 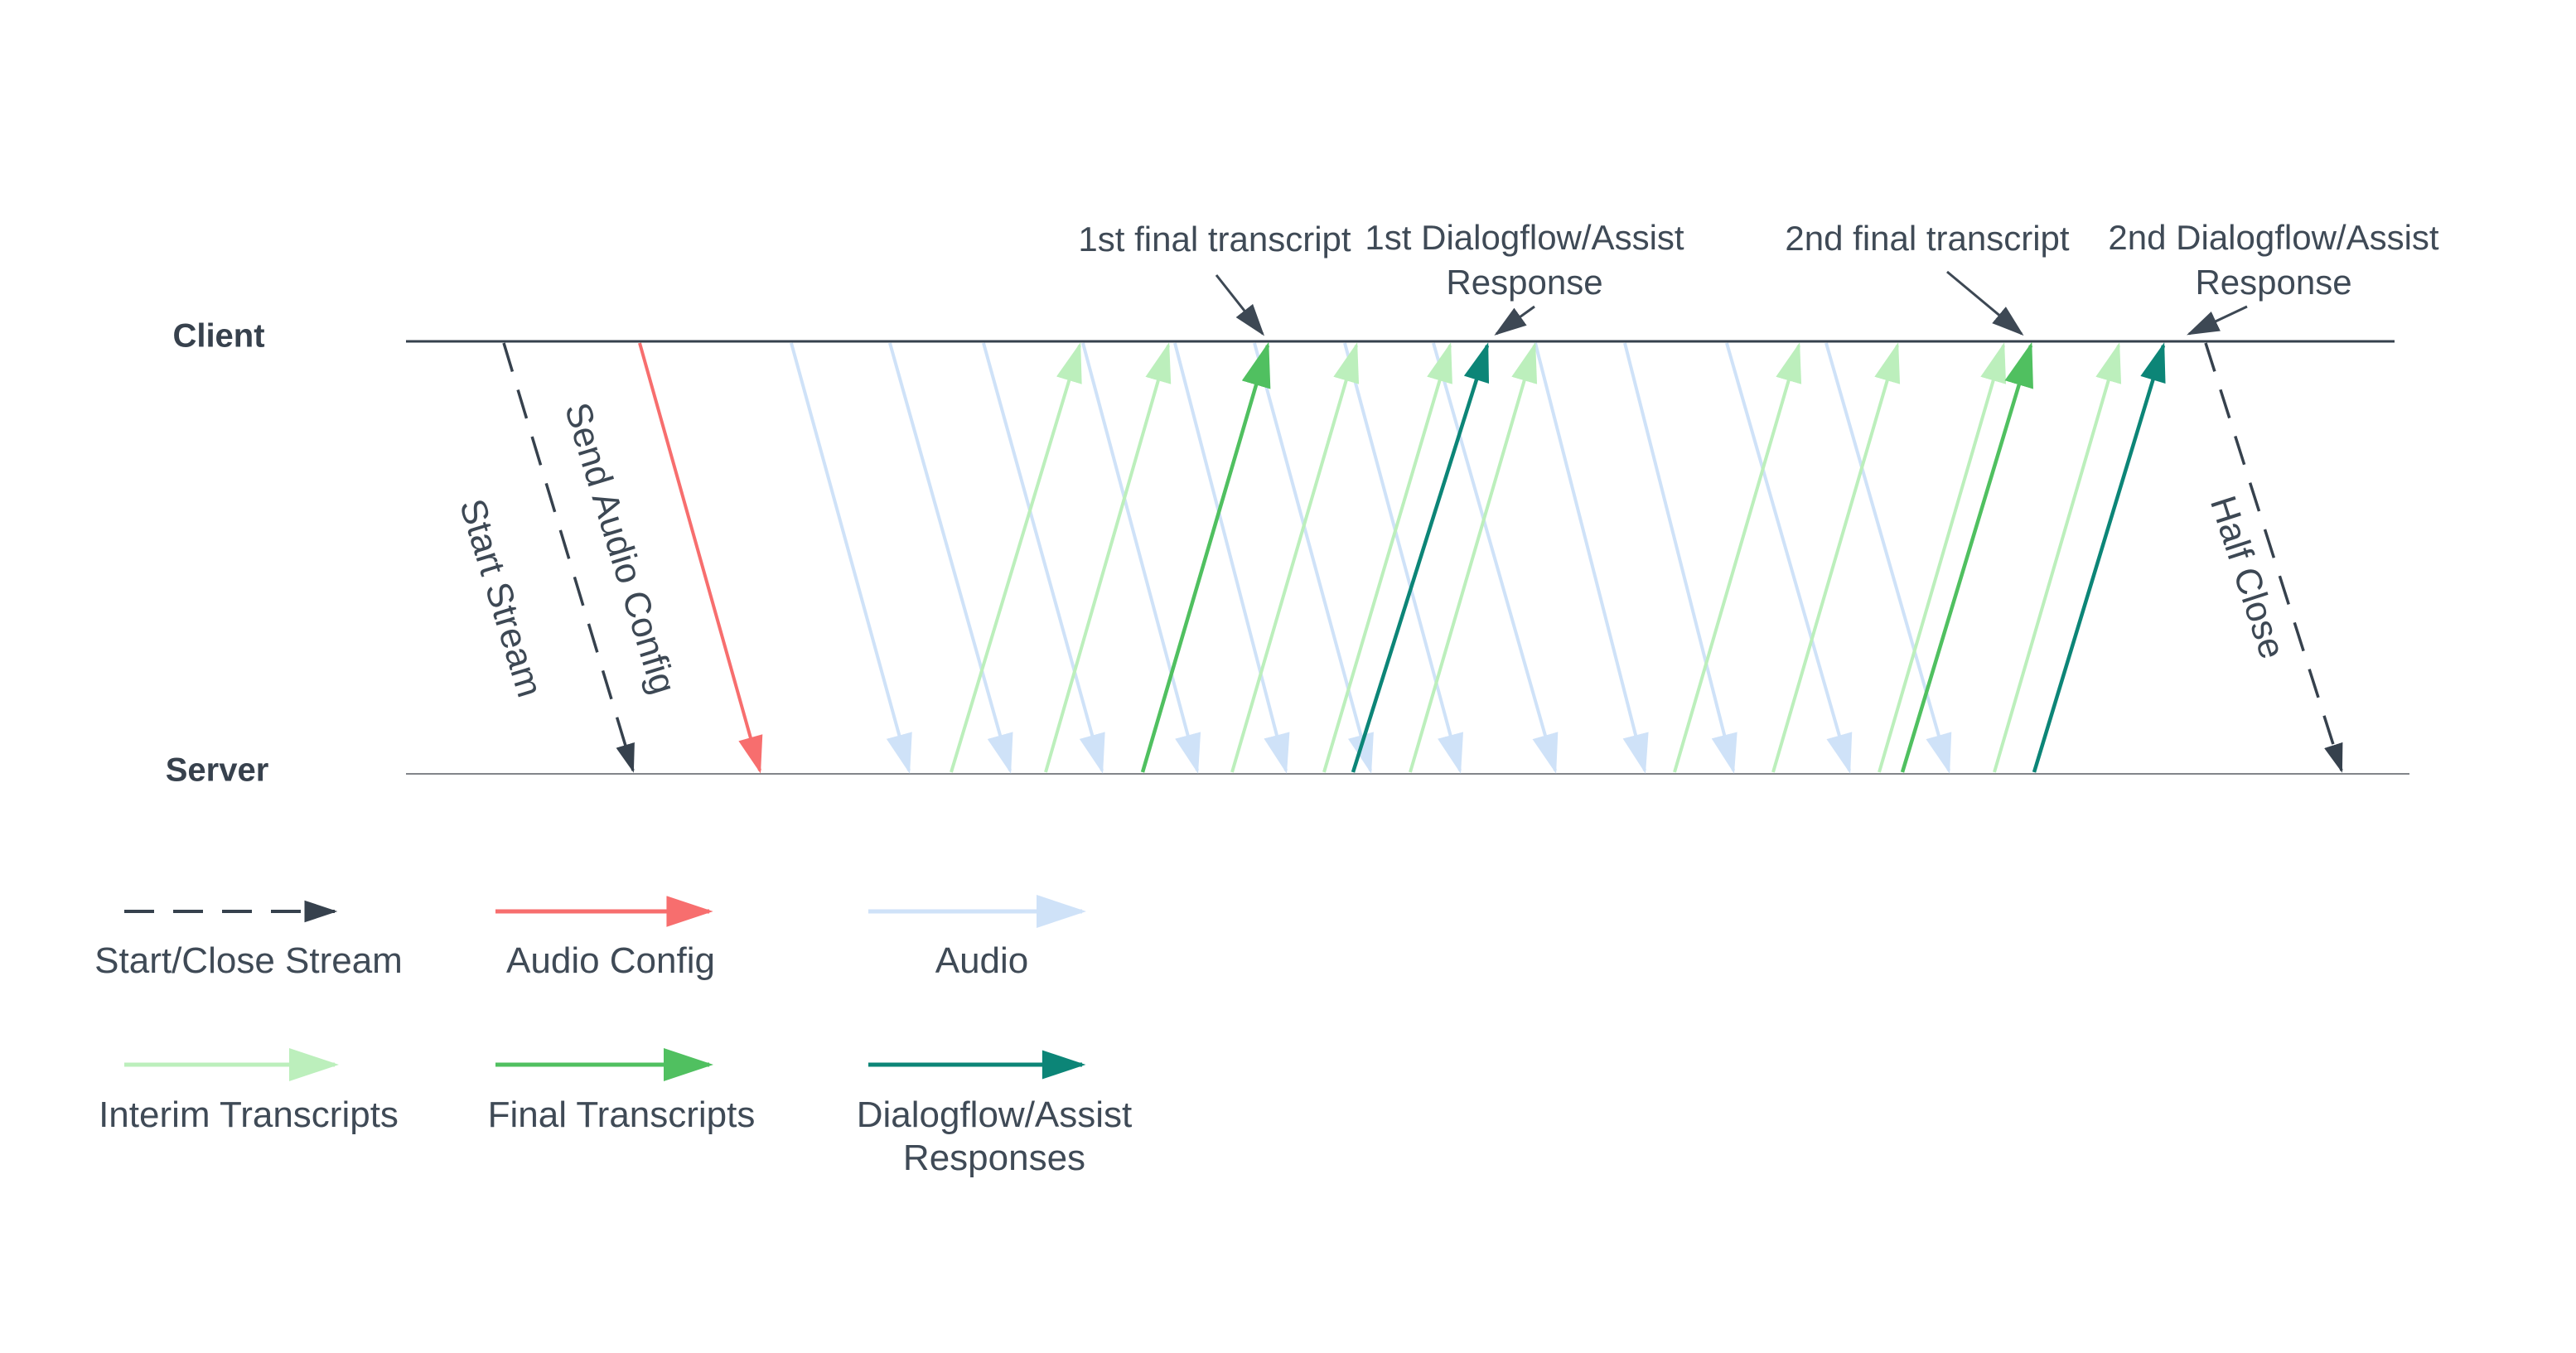 I want to click on annotation-1st-dialogflow-response: 1st Dialogflow/Assist Response, so click(x=1524, y=260).